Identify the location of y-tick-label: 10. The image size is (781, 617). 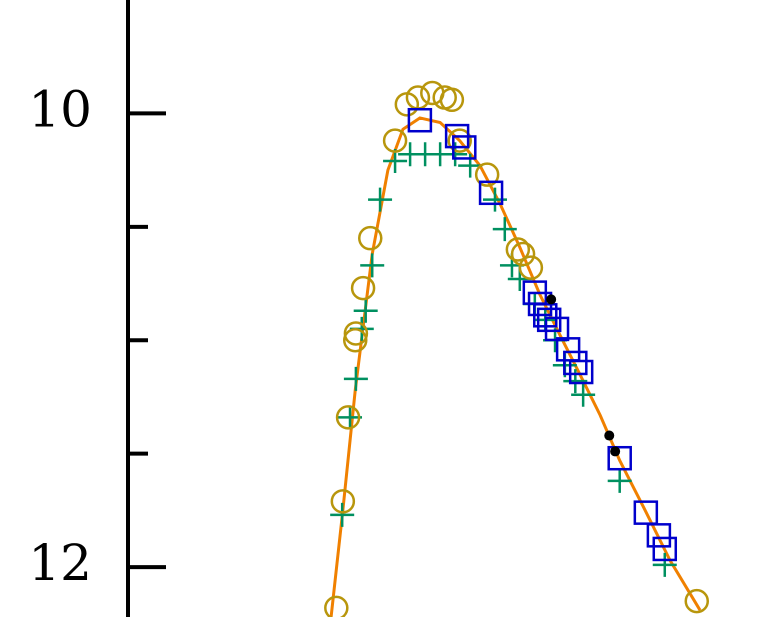
(60, 109).